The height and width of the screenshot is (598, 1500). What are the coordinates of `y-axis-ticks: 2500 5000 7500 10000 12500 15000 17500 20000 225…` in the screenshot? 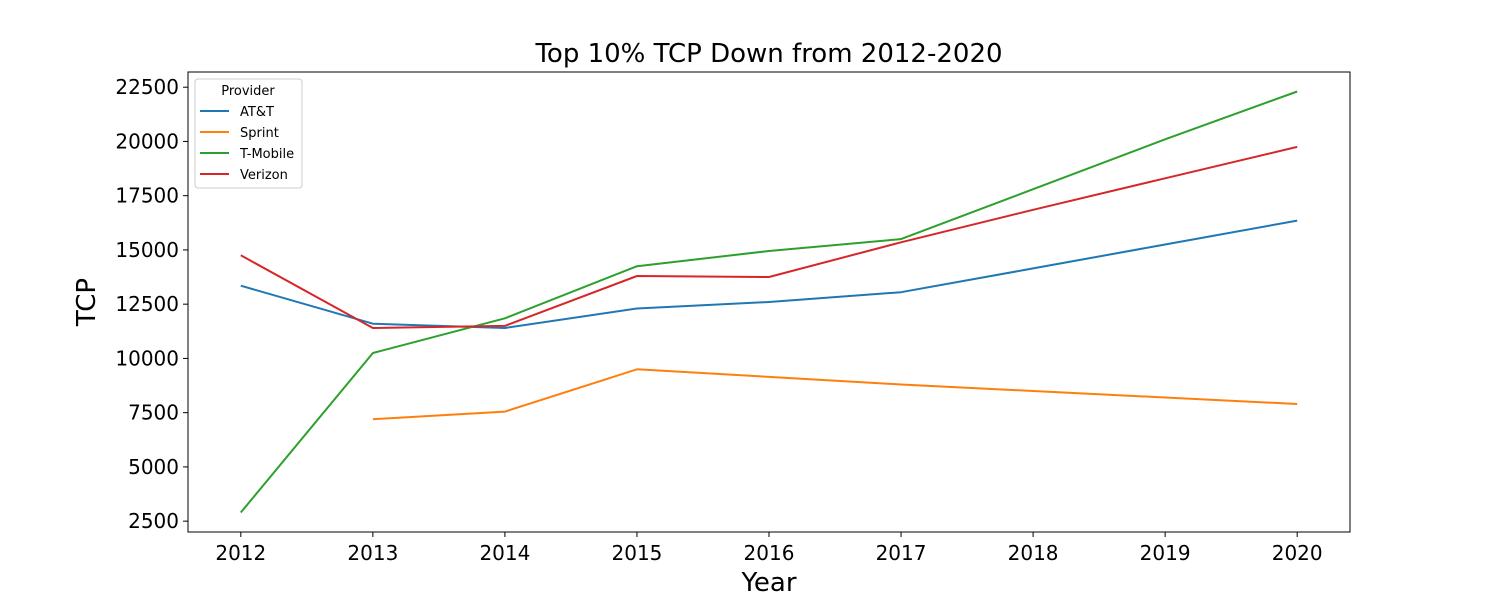 It's located at (151, 304).